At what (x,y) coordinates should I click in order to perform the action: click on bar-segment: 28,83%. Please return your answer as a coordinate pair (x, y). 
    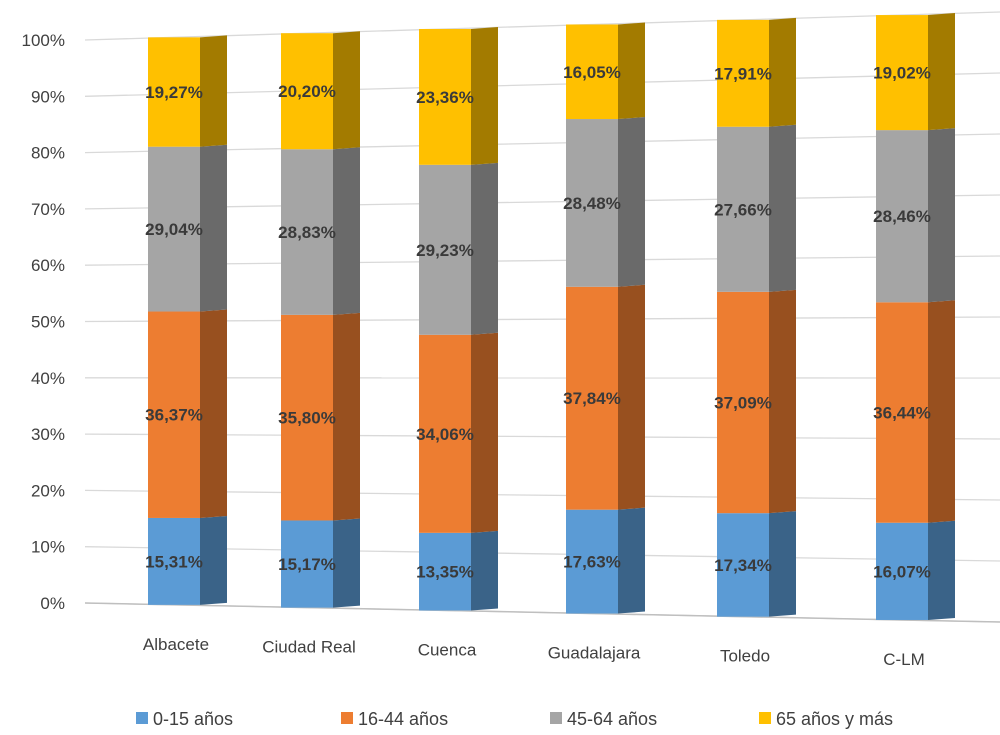
    Looking at the image, I should click on (319, 231).